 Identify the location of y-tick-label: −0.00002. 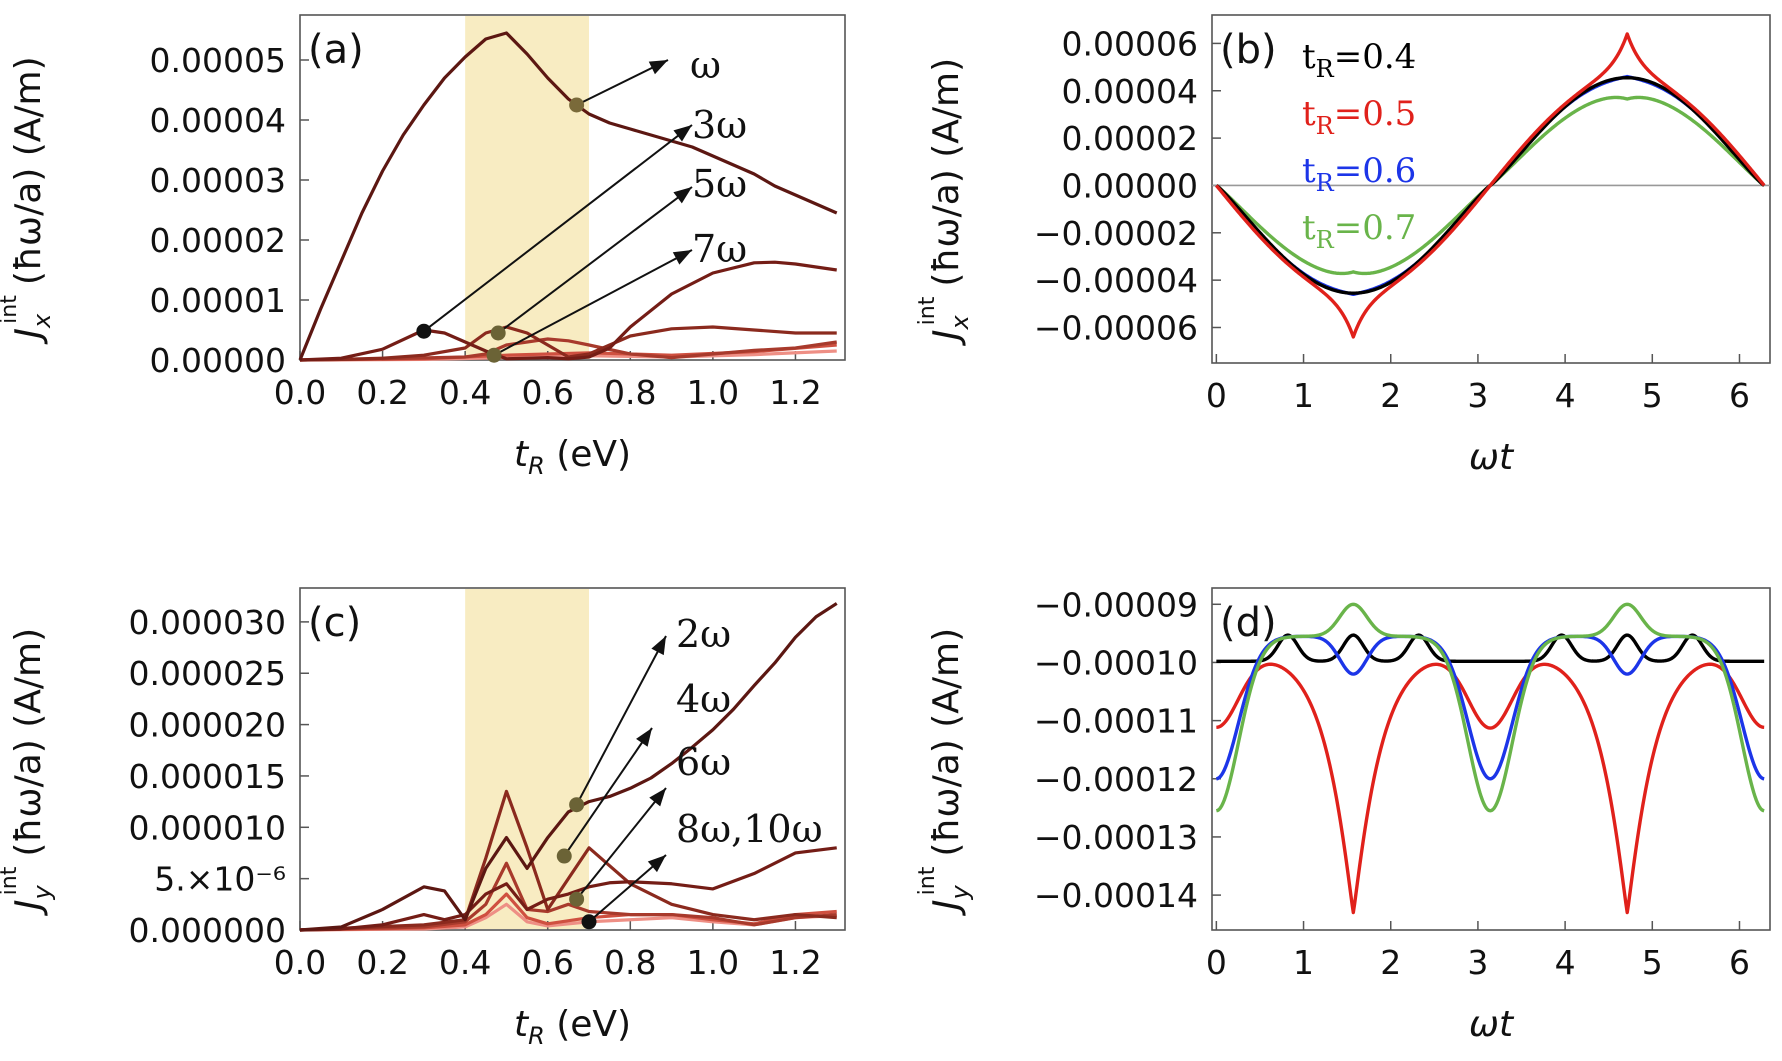
(1116, 233).